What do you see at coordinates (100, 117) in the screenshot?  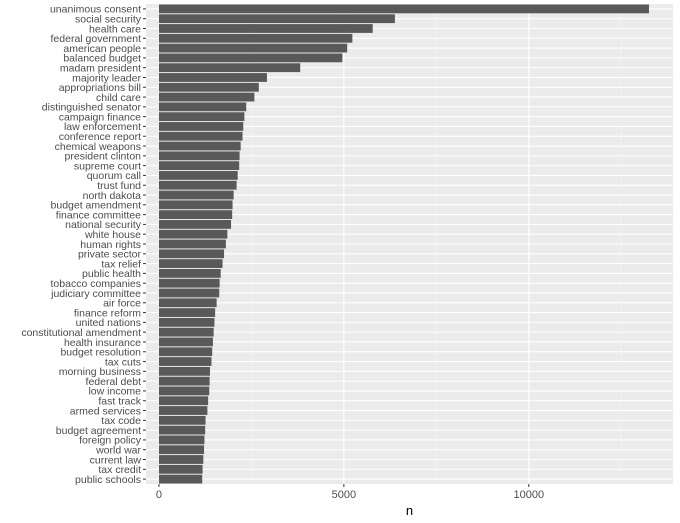 I see `y-tick-label: campaign finance` at bounding box center [100, 117].